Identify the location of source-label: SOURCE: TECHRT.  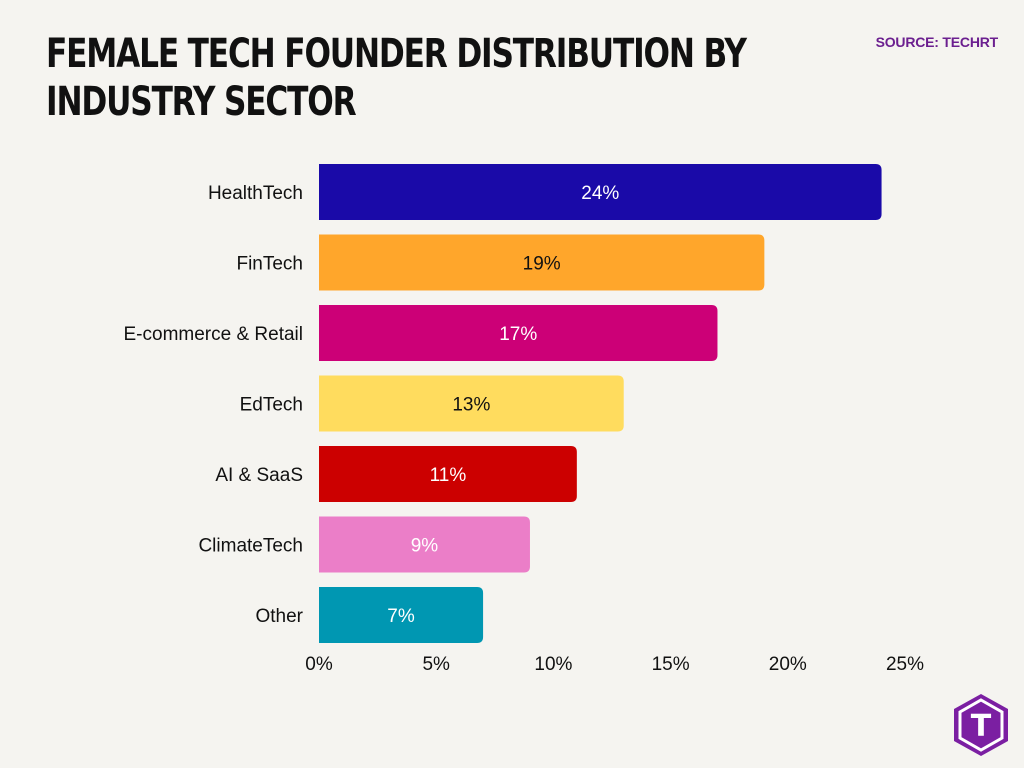
(937, 42).